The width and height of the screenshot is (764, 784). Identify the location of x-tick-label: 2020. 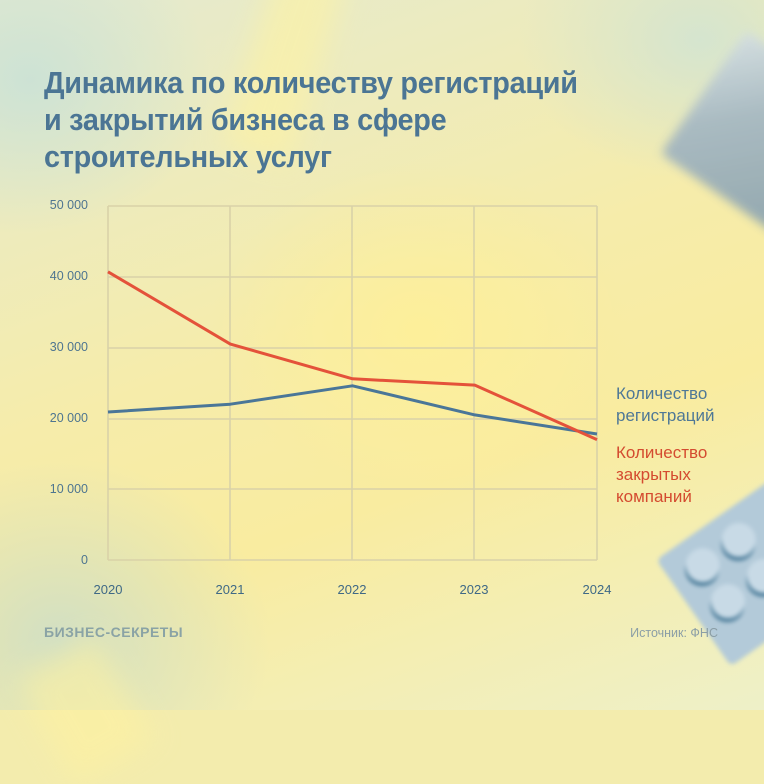
(108, 589).